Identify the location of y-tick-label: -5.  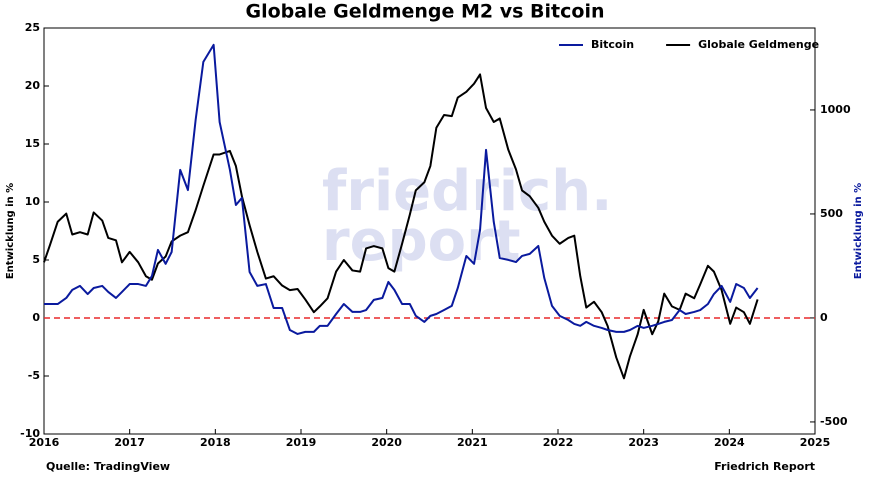
(34, 375).